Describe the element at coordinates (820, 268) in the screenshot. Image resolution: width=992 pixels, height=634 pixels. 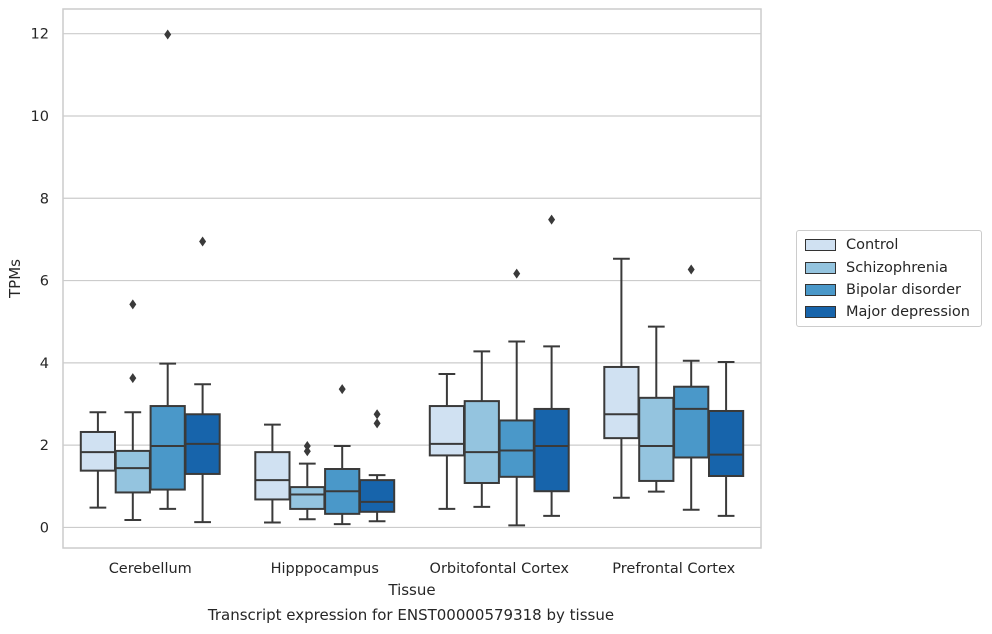
I see `legend-swatch-schizophrenia` at that location.